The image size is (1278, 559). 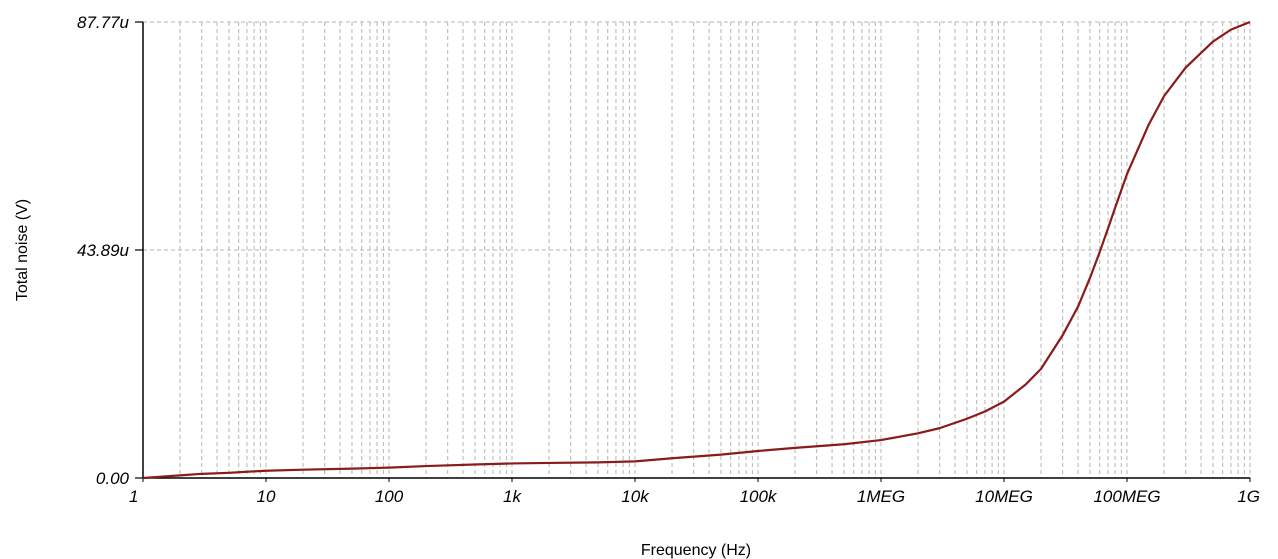 What do you see at coordinates (103, 22) in the screenshot?
I see `y-tick-label: 87.77u` at bounding box center [103, 22].